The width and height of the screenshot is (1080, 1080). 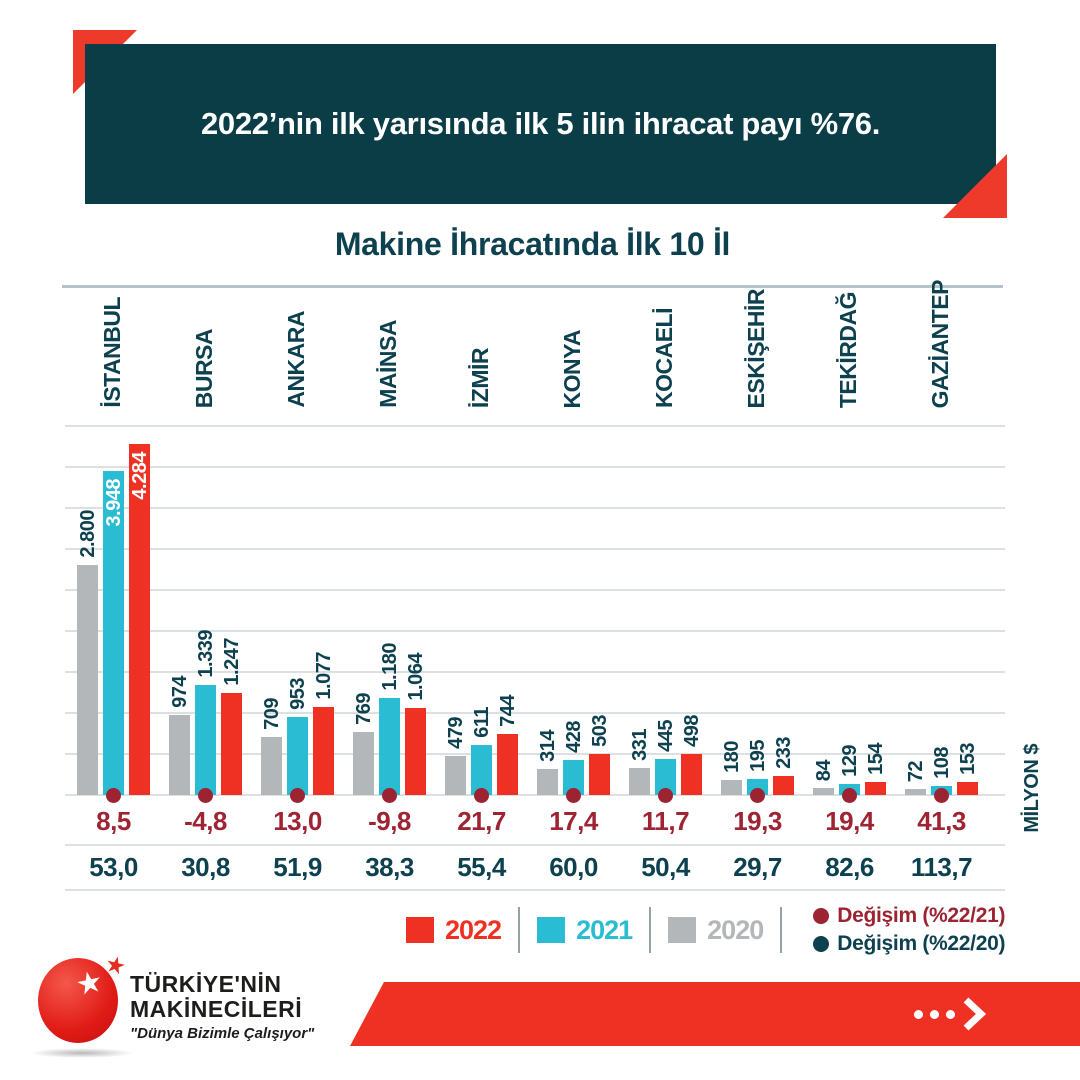 What do you see at coordinates (757, 821) in the screenshot?
I see `change-22-21-value: 19,3` at bounding box center [757, 821].